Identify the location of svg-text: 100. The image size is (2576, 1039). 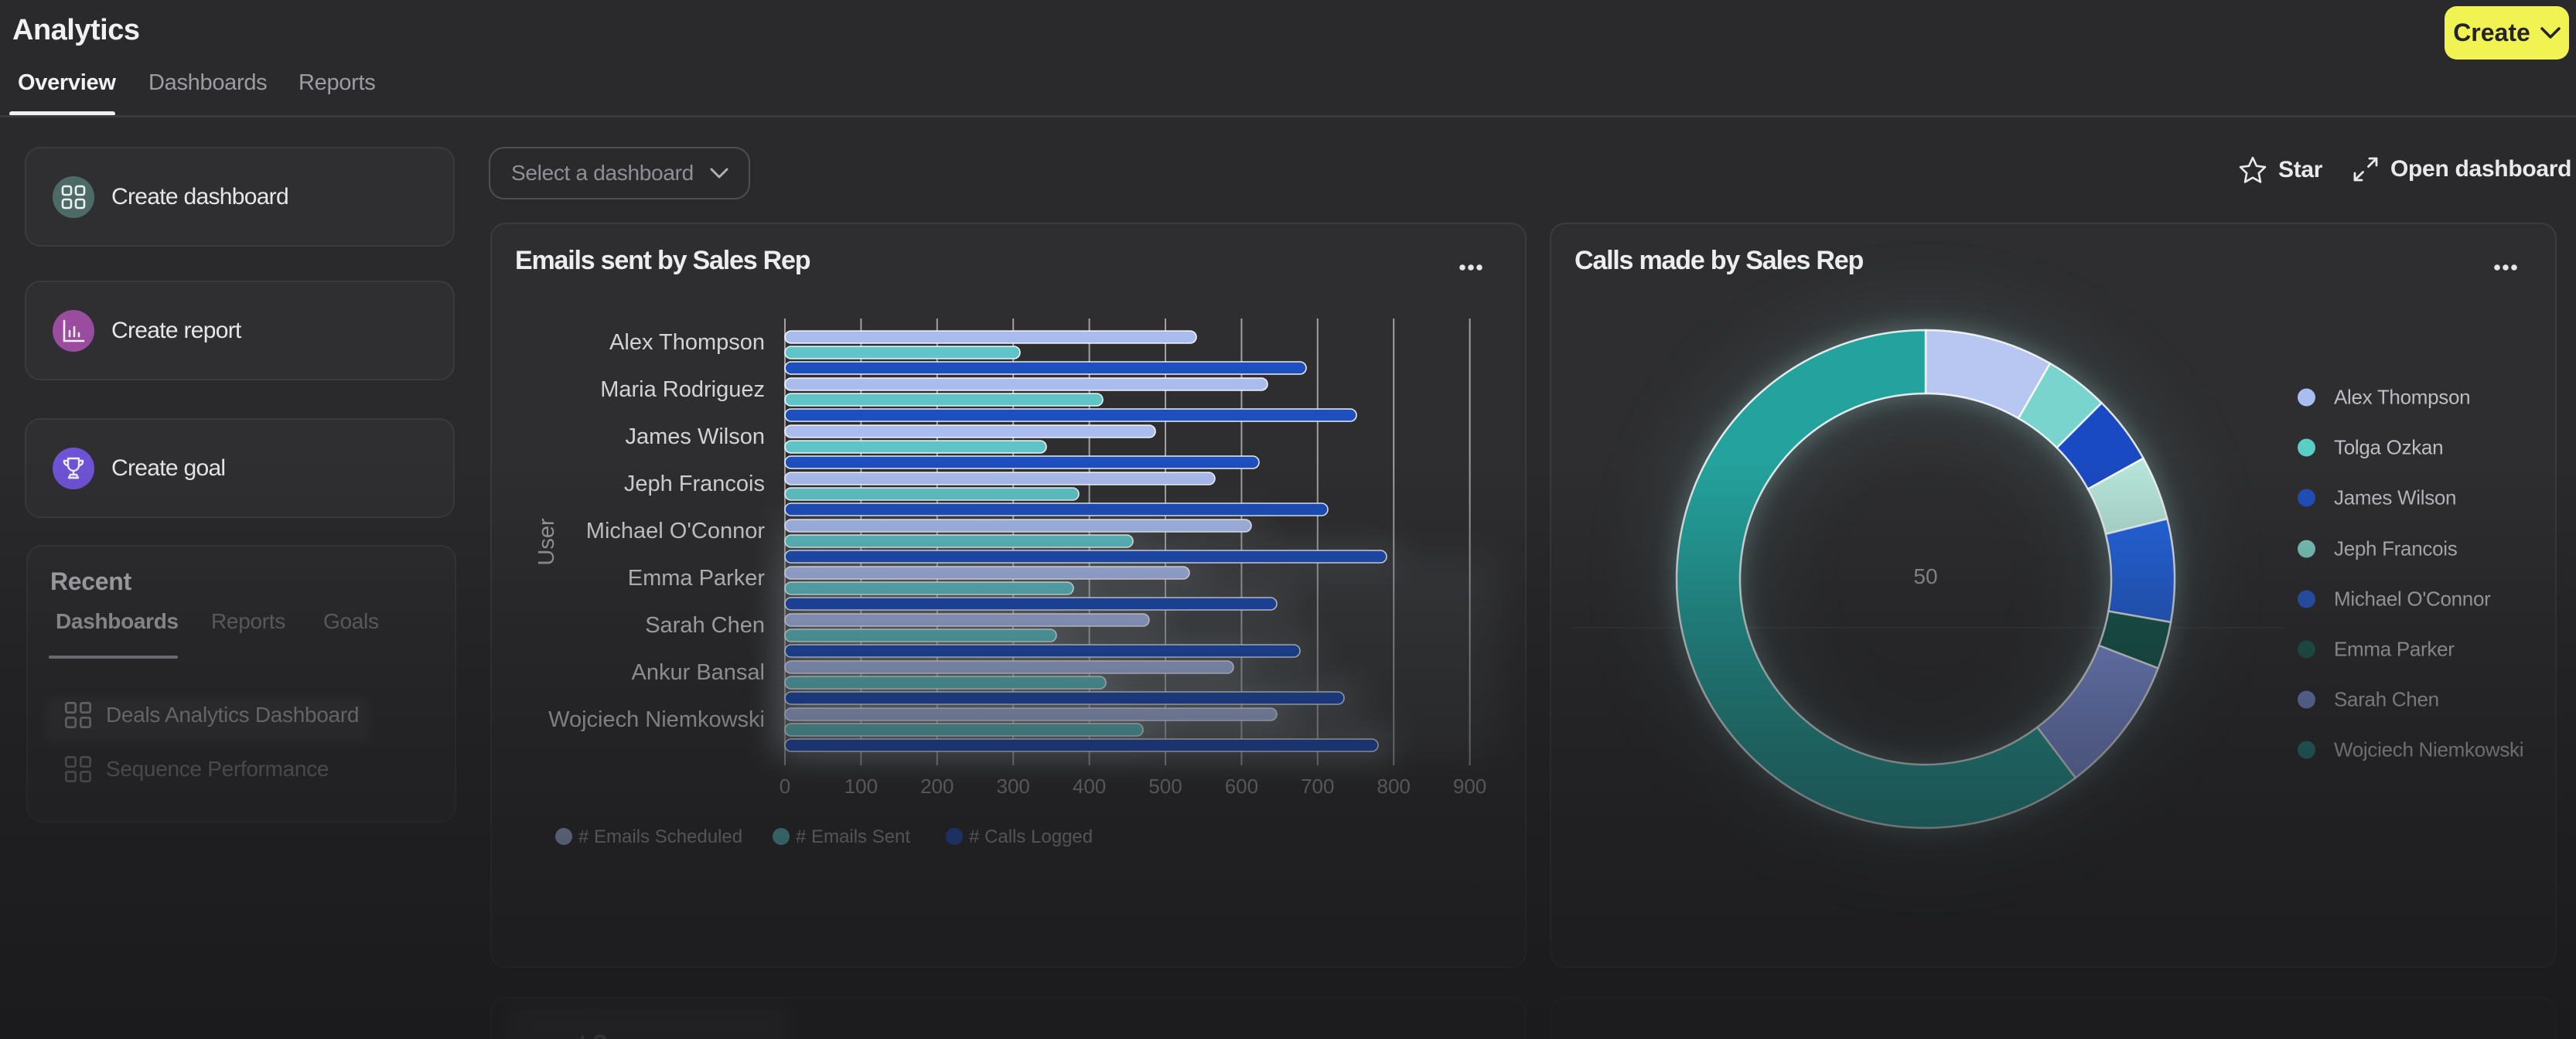
(861, 786).